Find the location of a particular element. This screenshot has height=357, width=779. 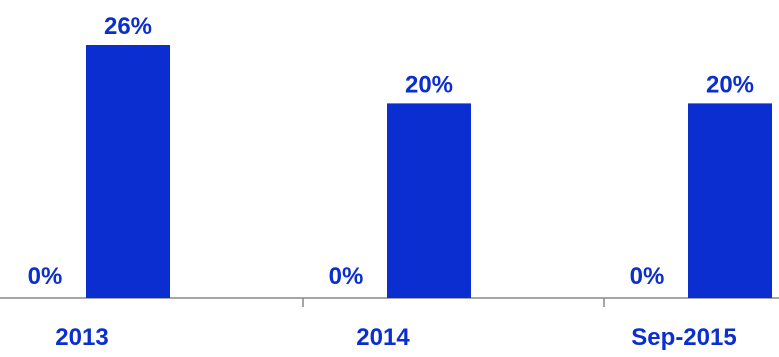

x-tick-label: Sep-2015 is located at coordinates (683, 337).